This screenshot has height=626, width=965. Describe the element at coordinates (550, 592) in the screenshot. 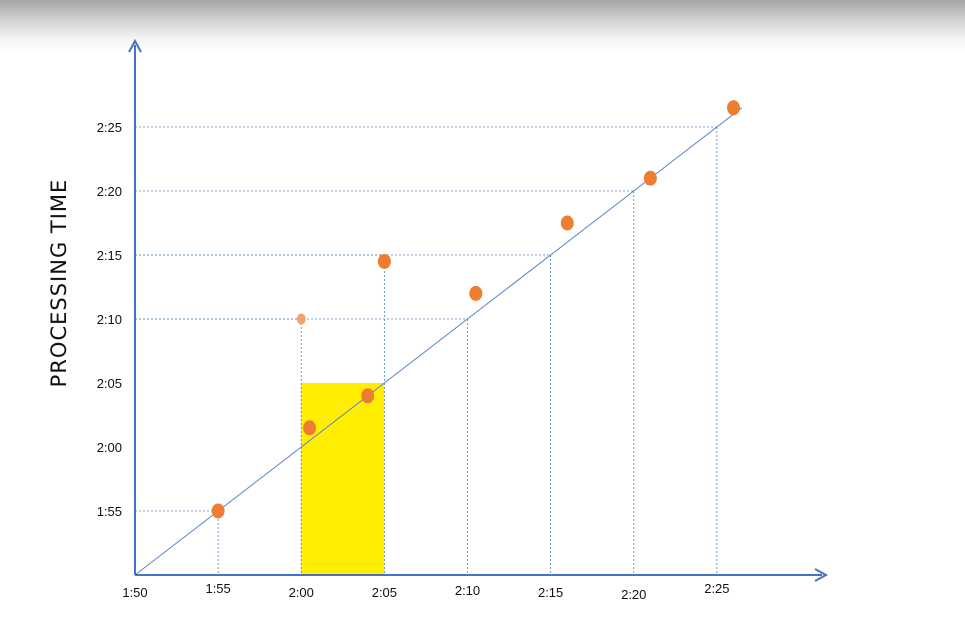

I see `x-tick-label: 2:15` at that location.